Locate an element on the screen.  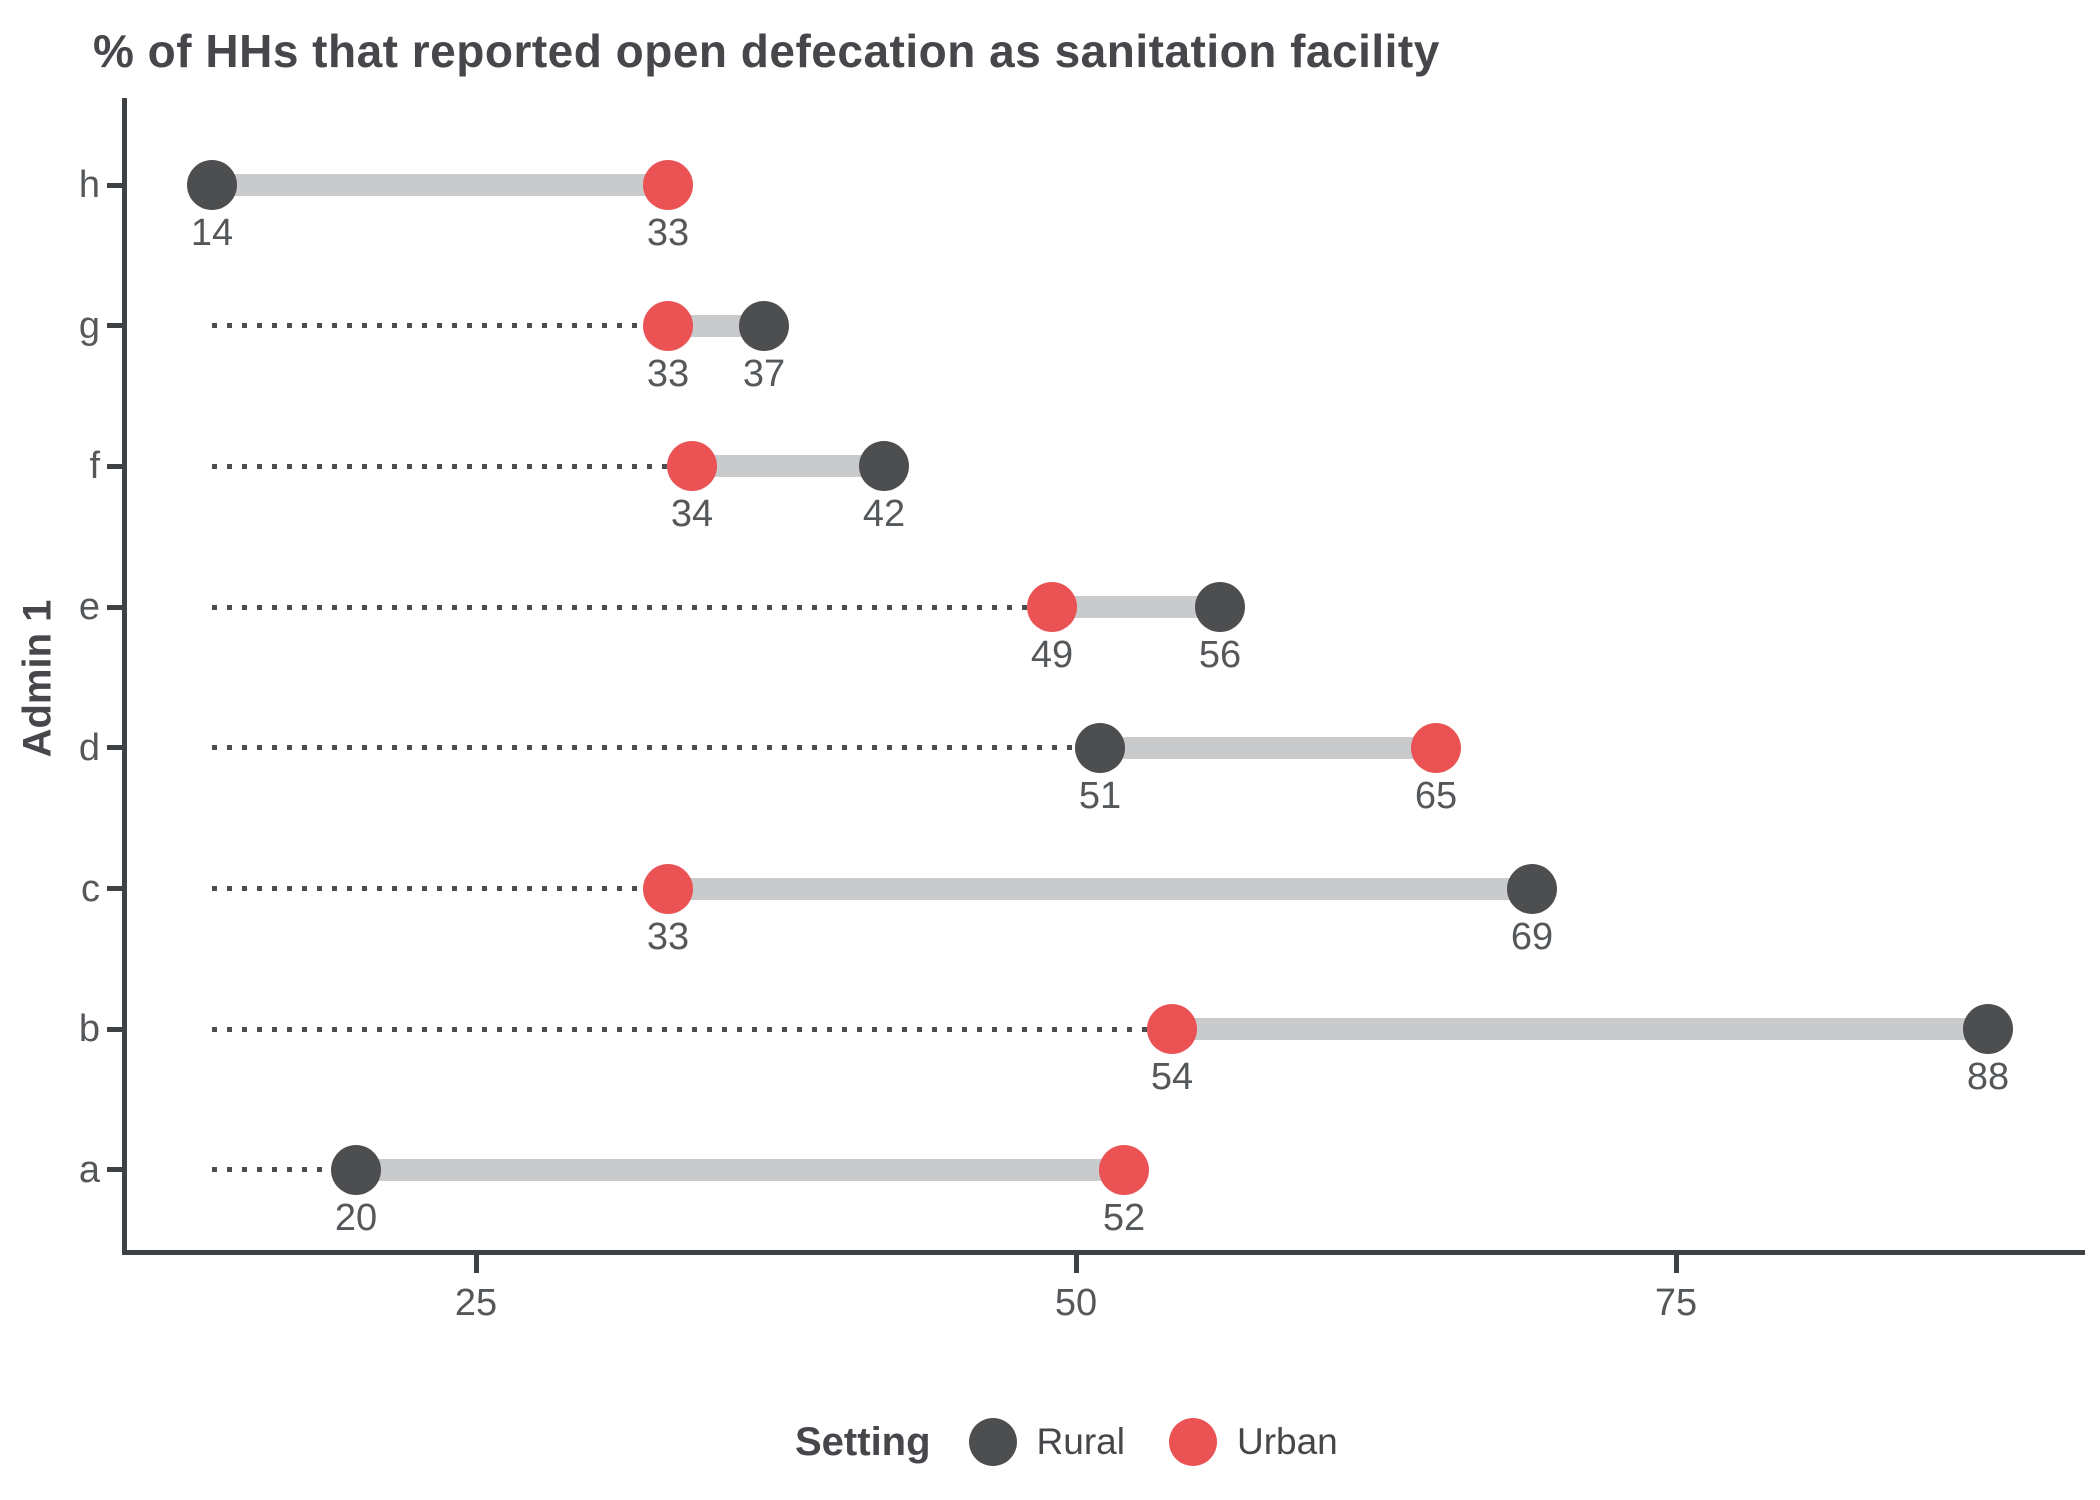
rural-value-label: 69 is located at coordinates (1532, 936).